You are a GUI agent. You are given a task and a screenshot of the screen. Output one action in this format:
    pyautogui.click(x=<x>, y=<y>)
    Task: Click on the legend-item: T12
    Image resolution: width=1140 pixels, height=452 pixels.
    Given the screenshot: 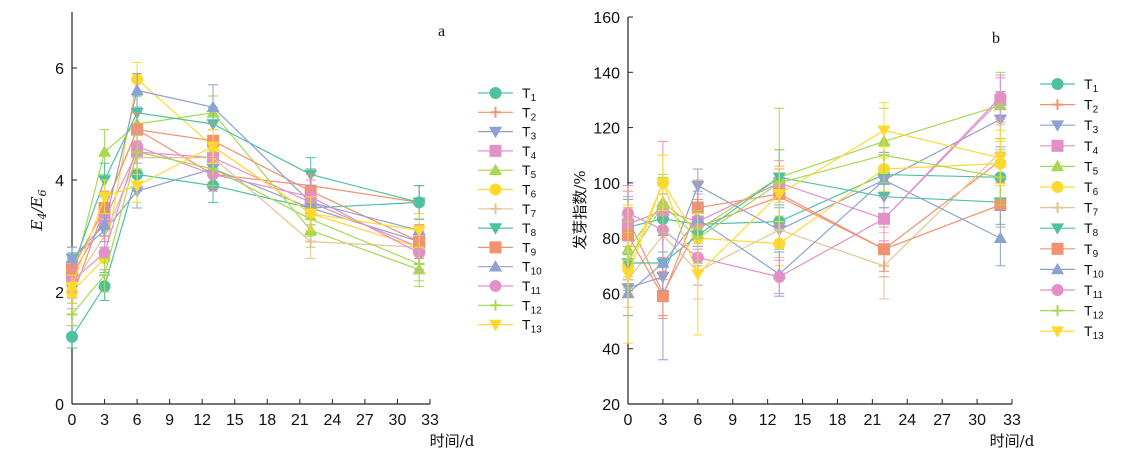 What is the action you would take?
    pyautogui.click(x=510, y=306)
    